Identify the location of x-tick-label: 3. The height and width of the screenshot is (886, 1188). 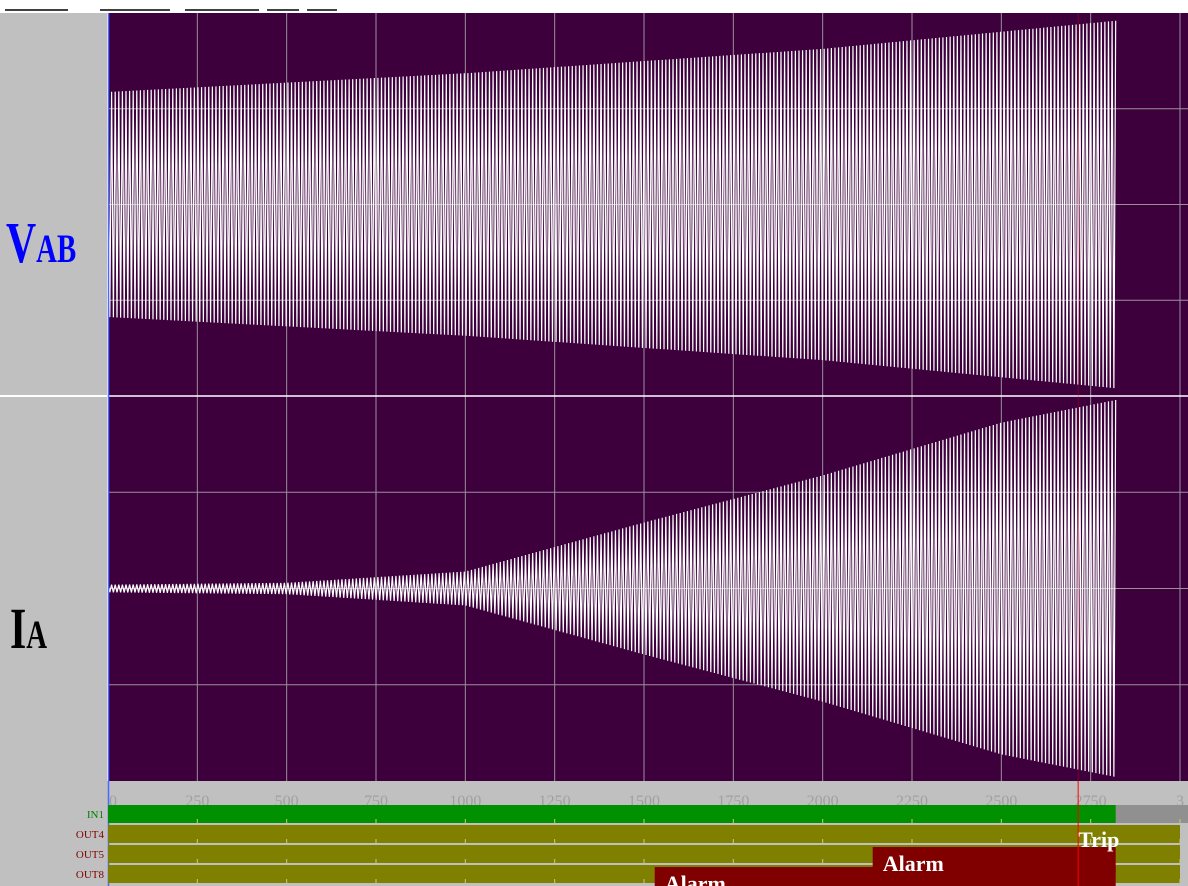
(1180, 801).